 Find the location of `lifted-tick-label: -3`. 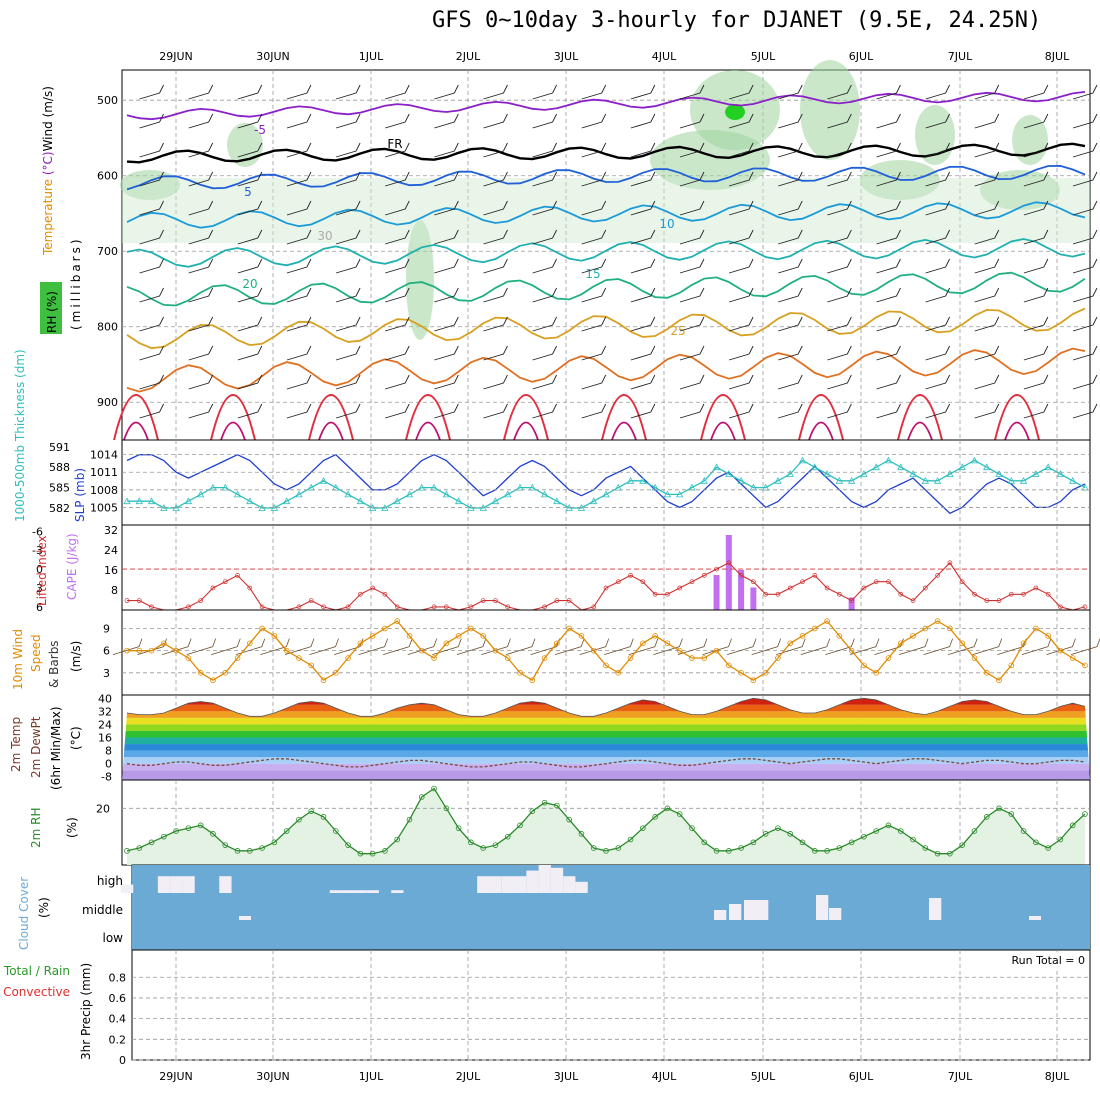

lifted-tick-label: -3 is located at coordinates (37, 550).